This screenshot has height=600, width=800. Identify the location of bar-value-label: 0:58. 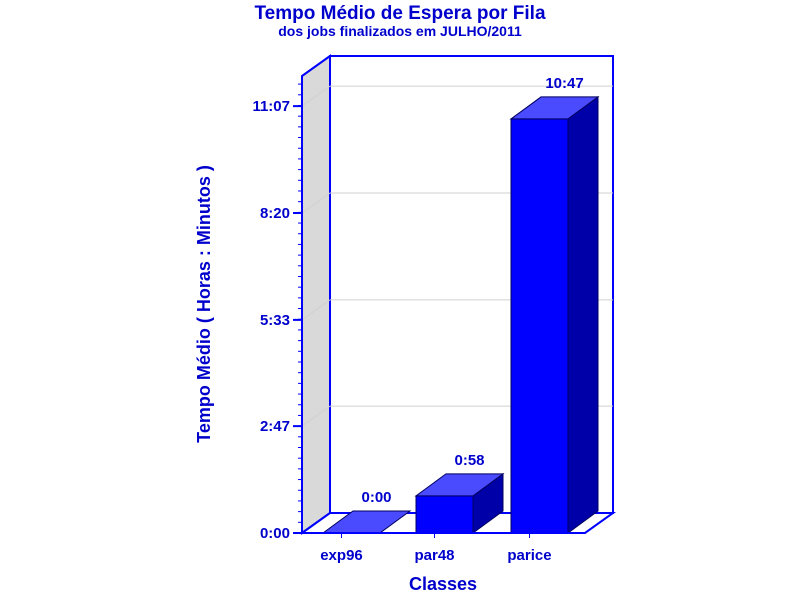
(469, 460).